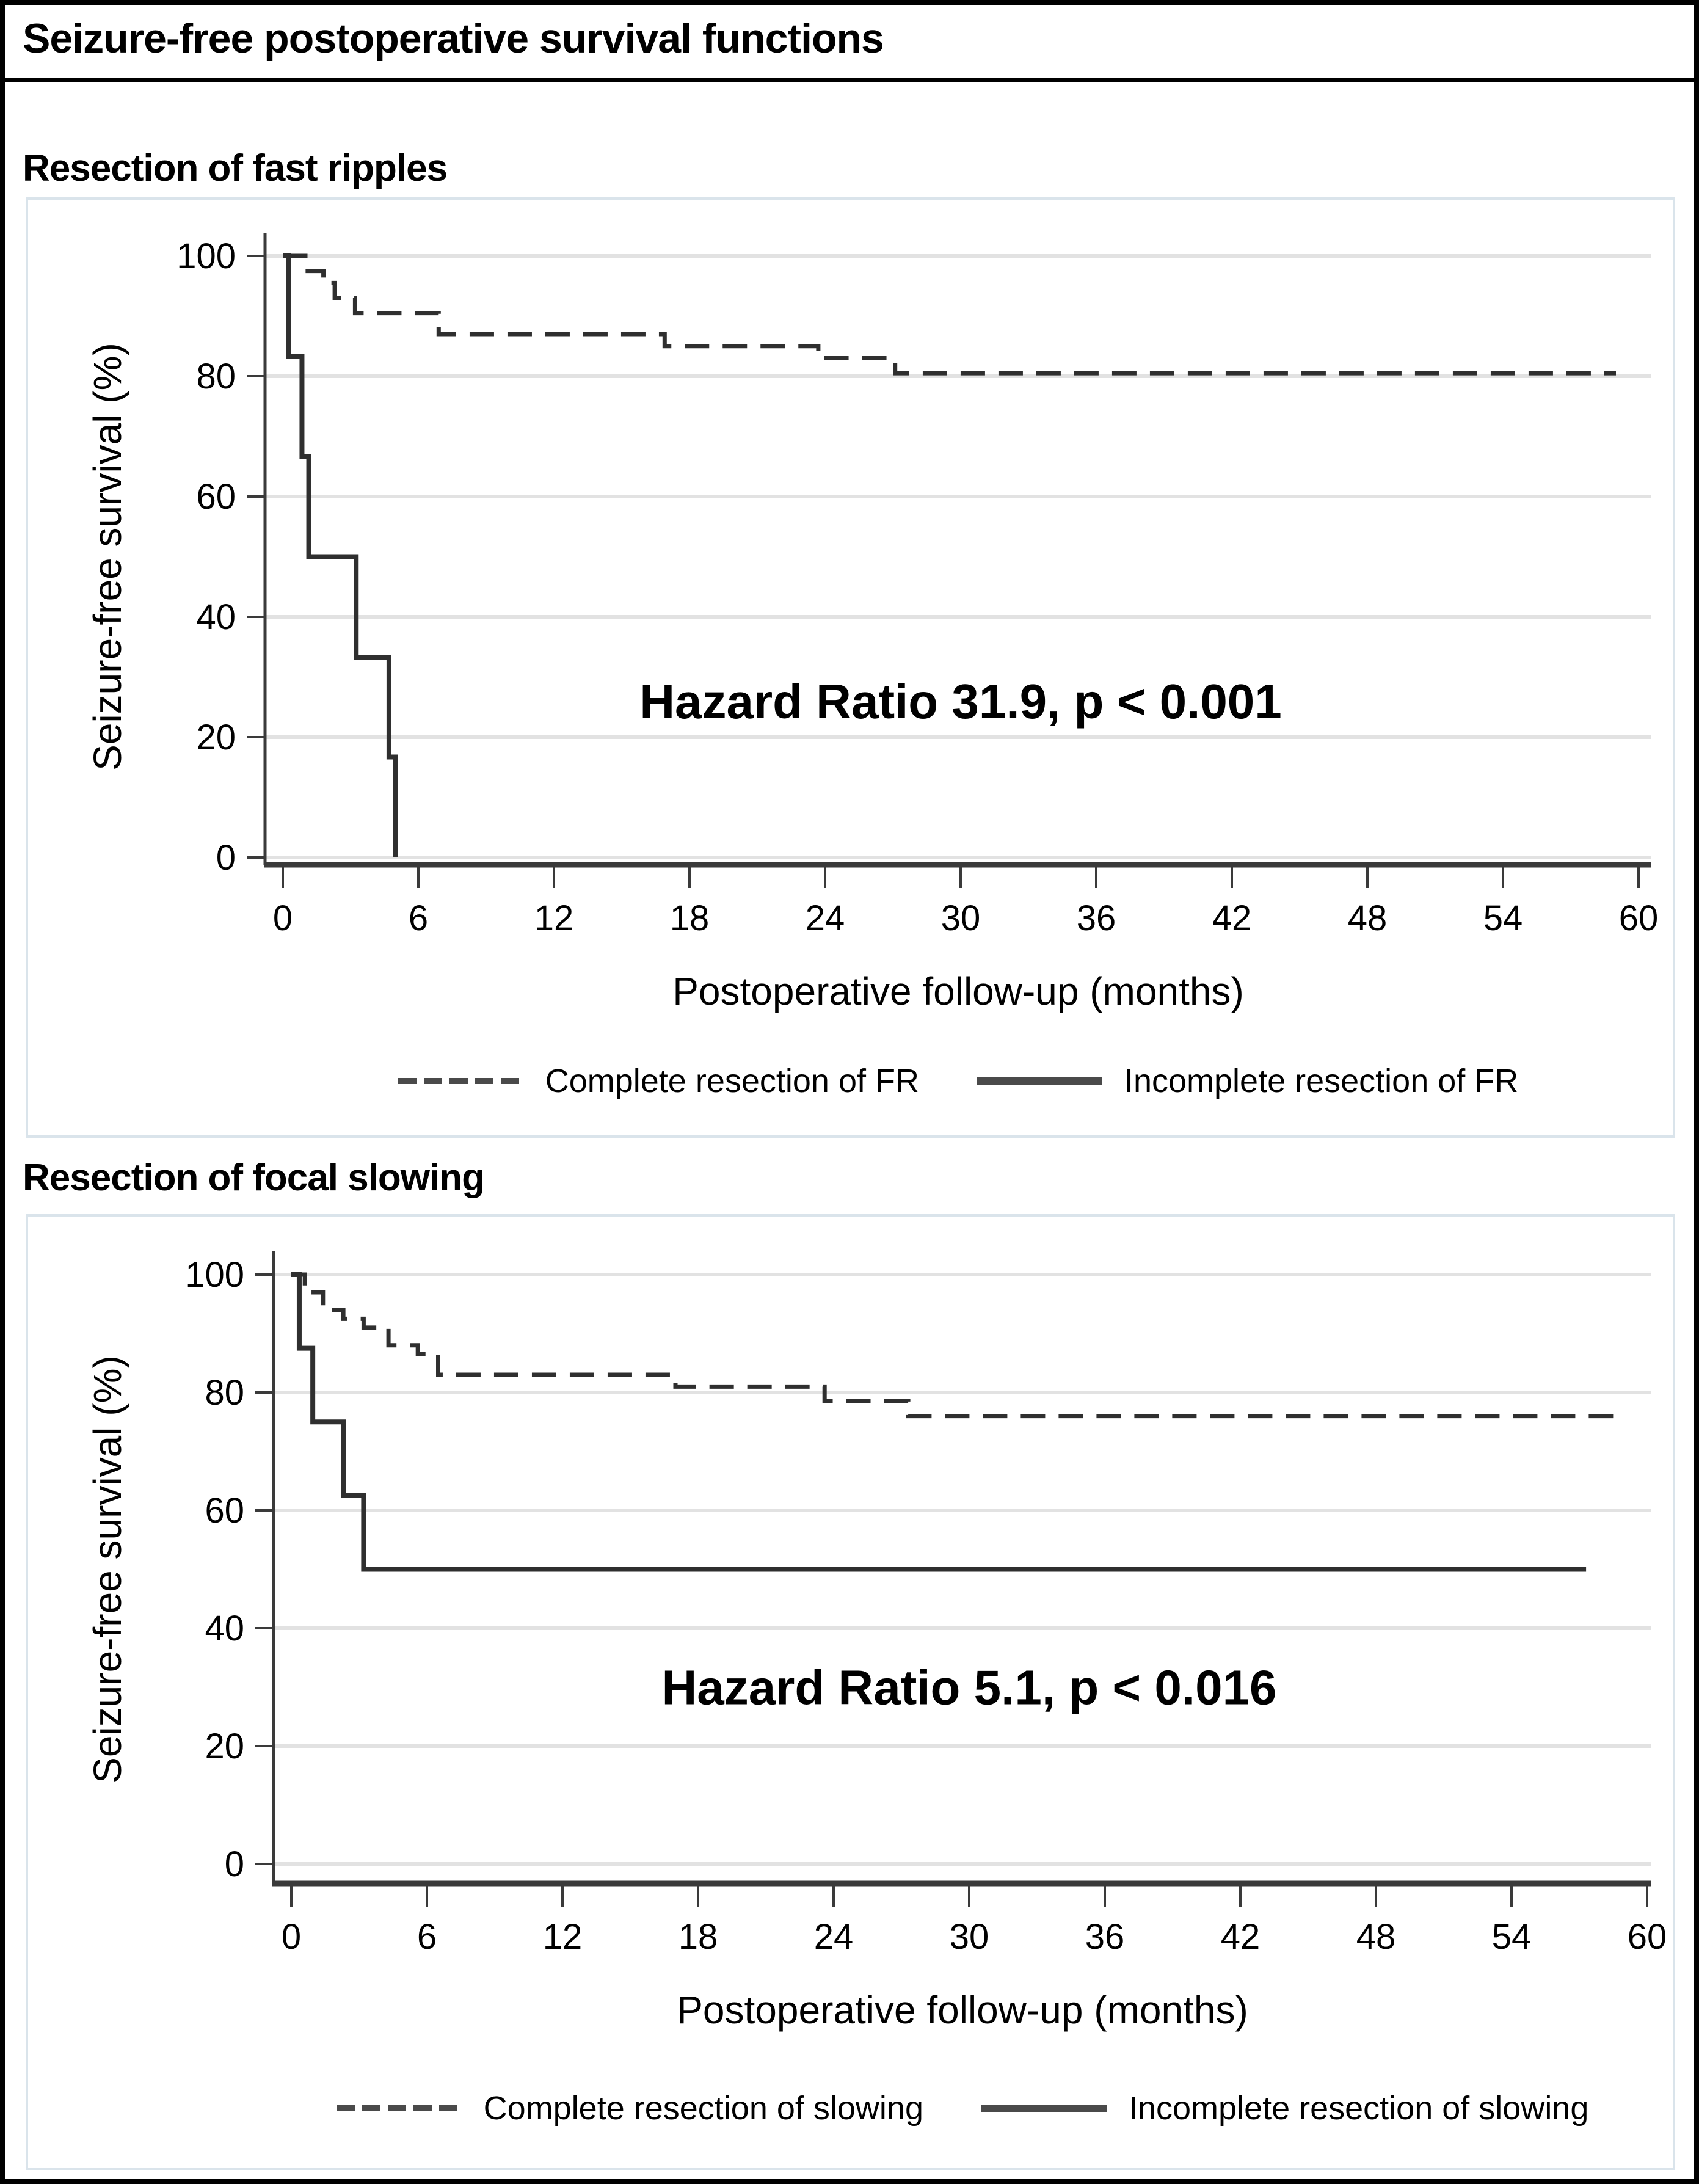 This screenshot has height=2184, width=1699. Describe the element at coordinates (732, 1081) in the screenshot. I see `legend-label: Complete resection of FR` at that location.